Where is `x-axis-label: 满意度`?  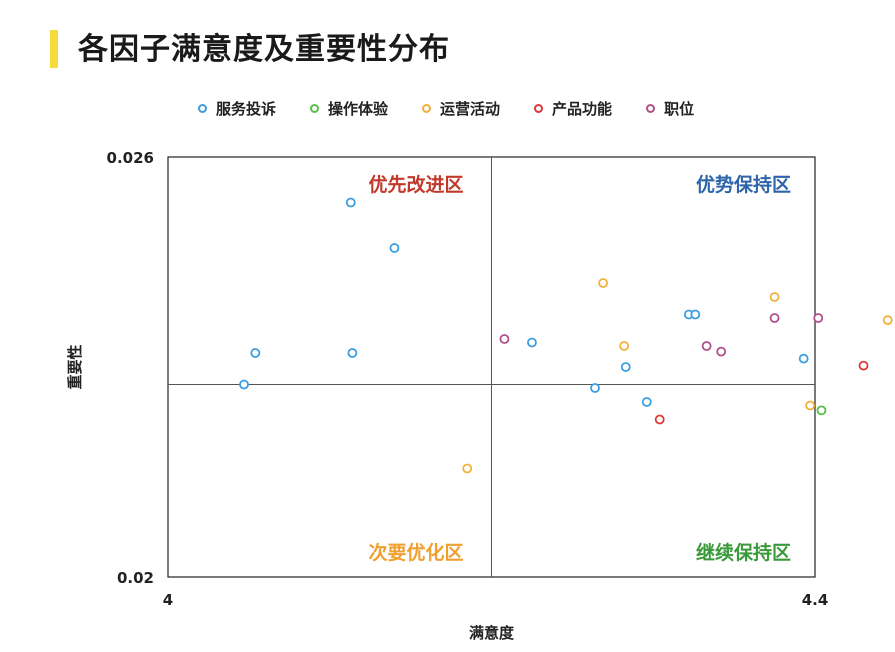
x-axis-label: 满意度 is located at coordinates (492, 633).